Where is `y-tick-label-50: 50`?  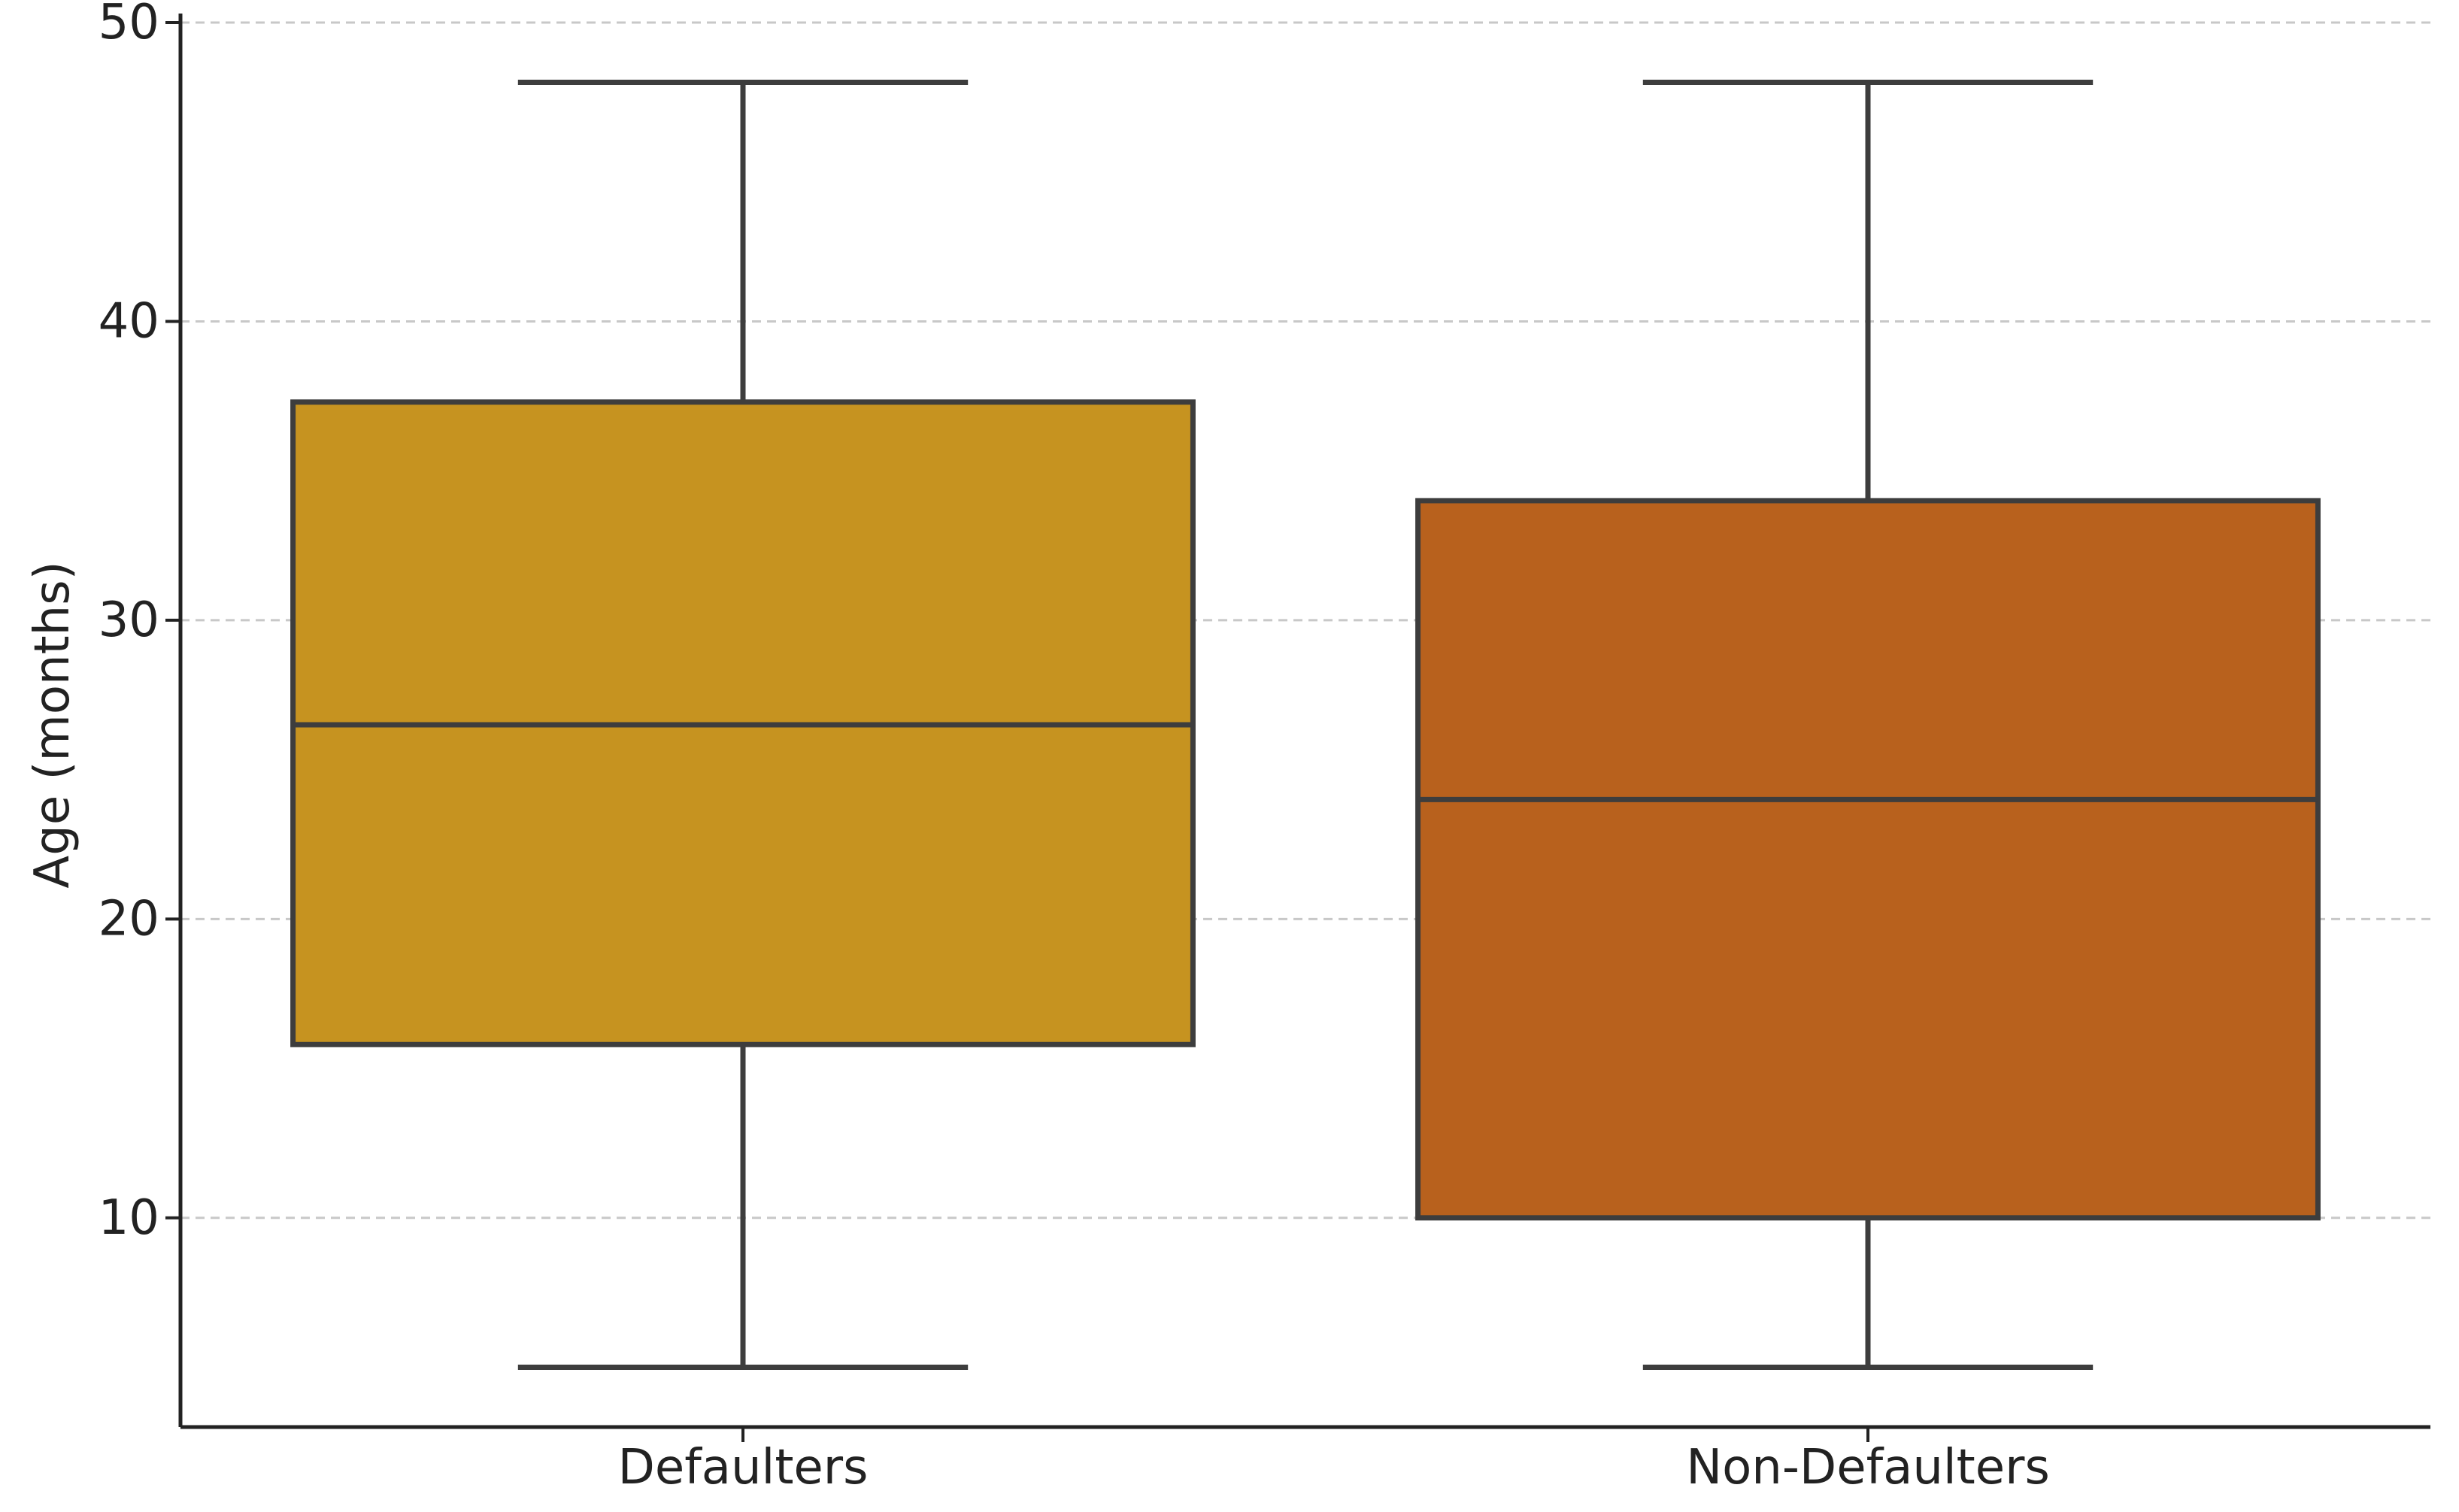 y-tick-label-50: 50 is located at coordinates (129, 25).